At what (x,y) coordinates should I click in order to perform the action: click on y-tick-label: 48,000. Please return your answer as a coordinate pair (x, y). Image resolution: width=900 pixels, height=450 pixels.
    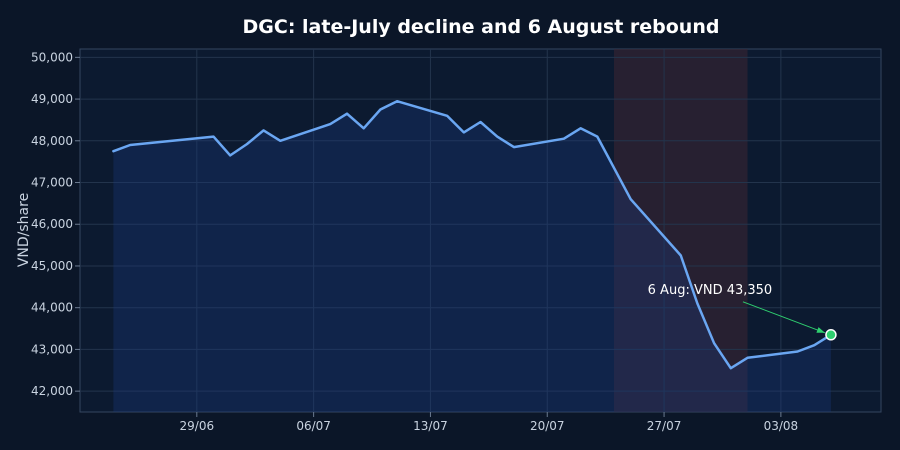
    Looking at the image, I should click on (52, 141).